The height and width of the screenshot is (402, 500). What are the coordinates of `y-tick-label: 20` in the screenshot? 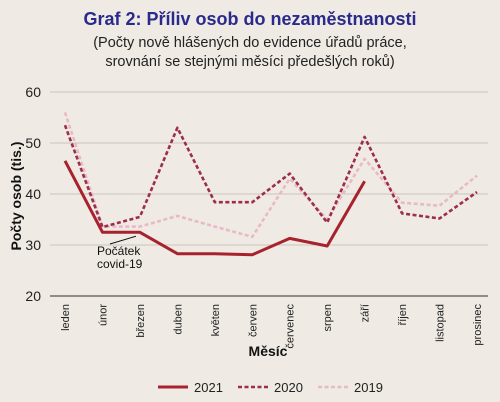 It's located at (33, 296).